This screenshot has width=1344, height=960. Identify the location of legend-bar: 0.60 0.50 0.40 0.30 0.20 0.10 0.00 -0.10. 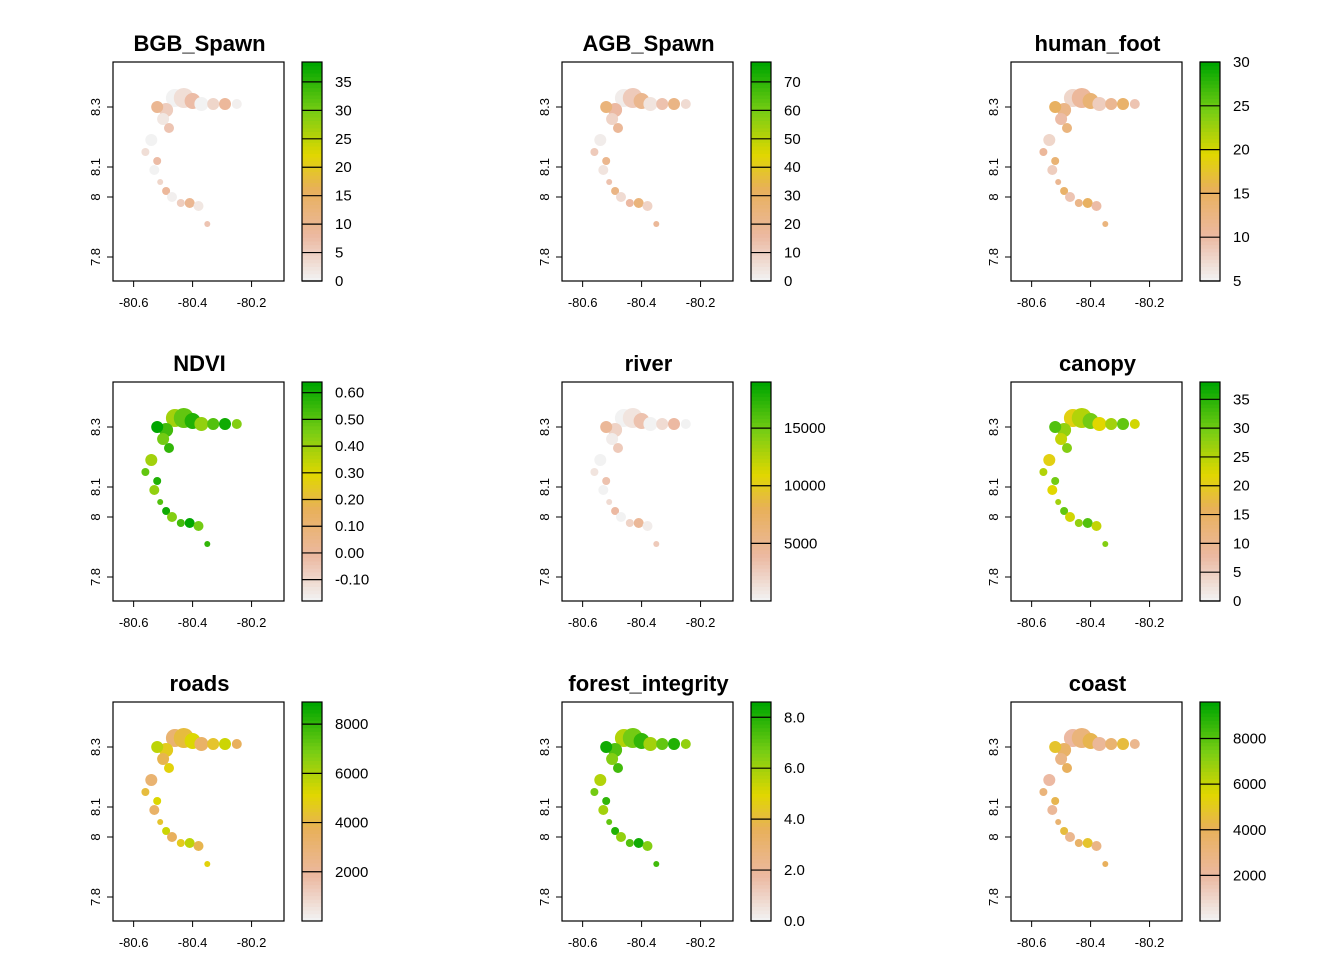
(335, 491).